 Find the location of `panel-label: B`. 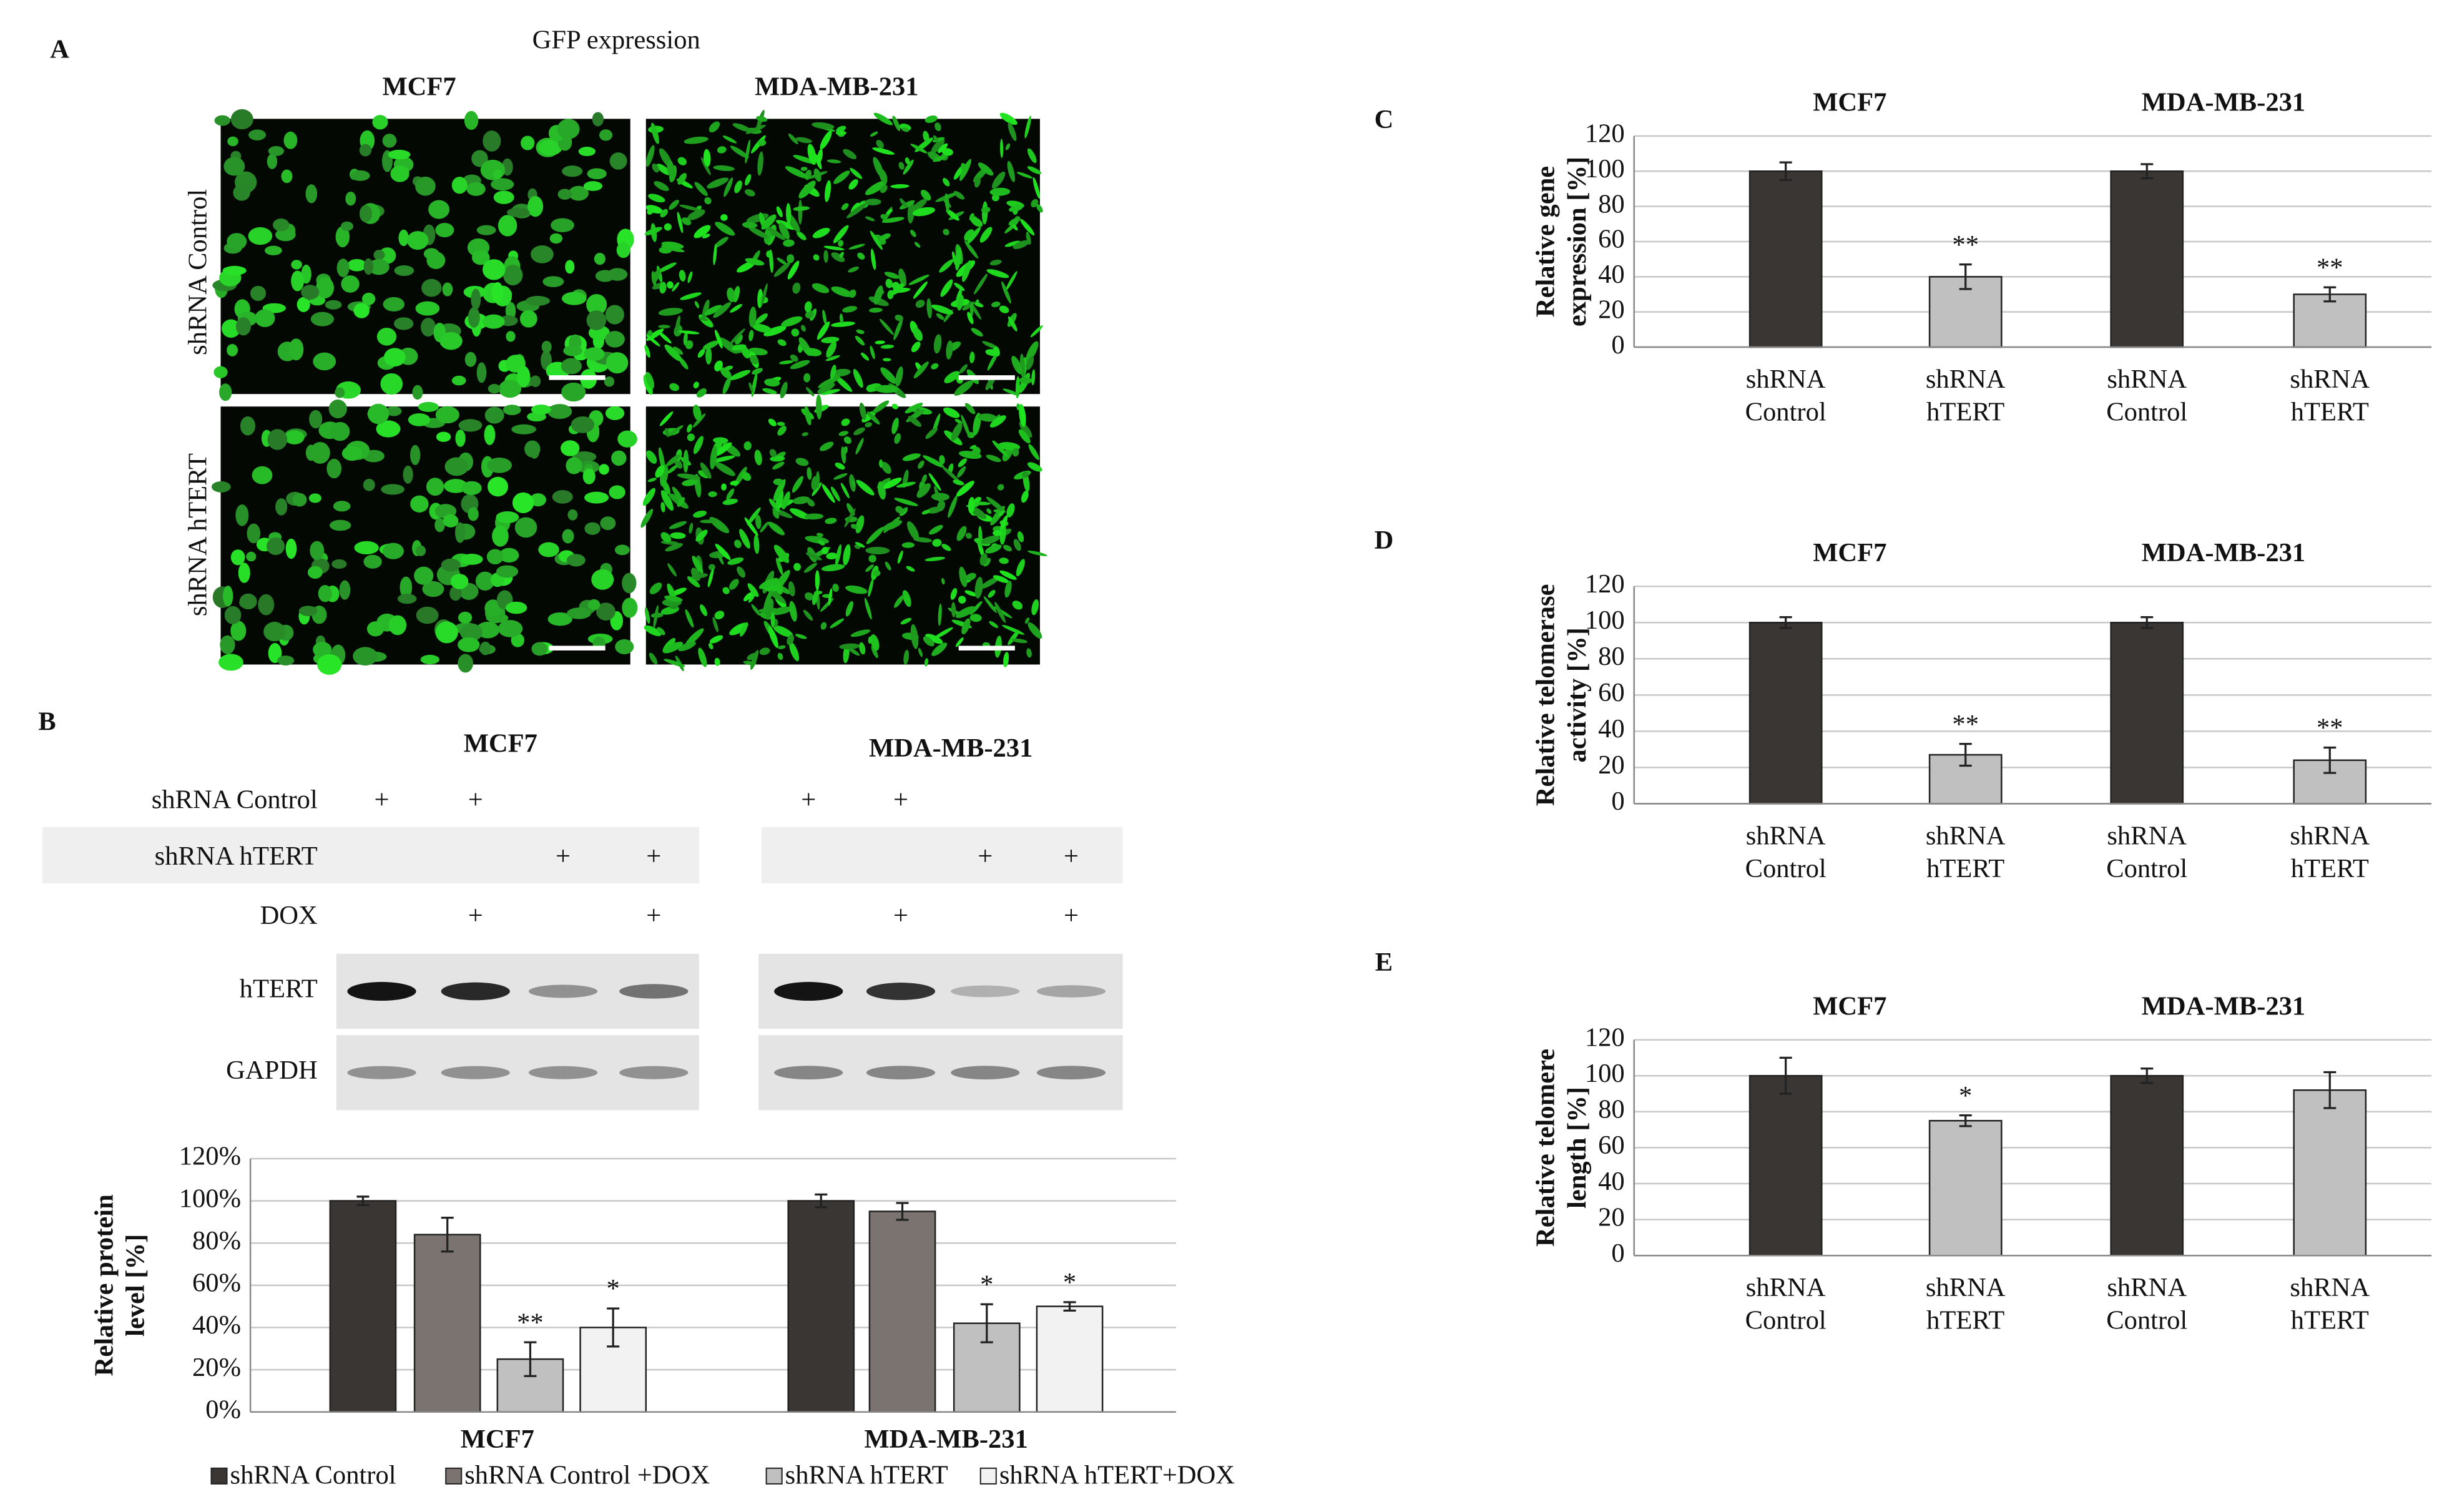

panel-label: B is located at coordinates (47, 721).